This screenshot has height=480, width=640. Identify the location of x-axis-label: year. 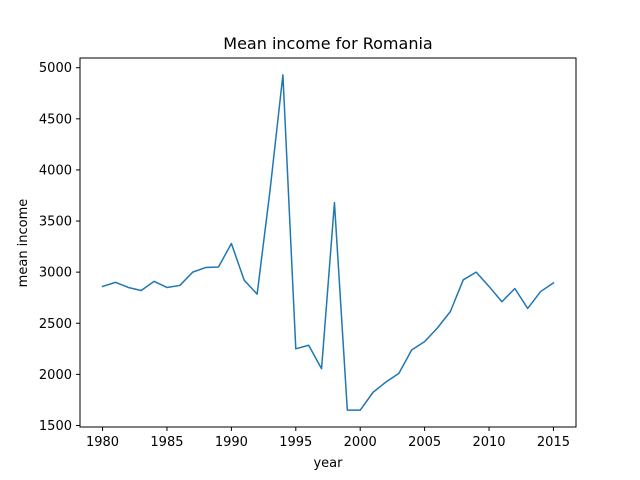
(328, 463).